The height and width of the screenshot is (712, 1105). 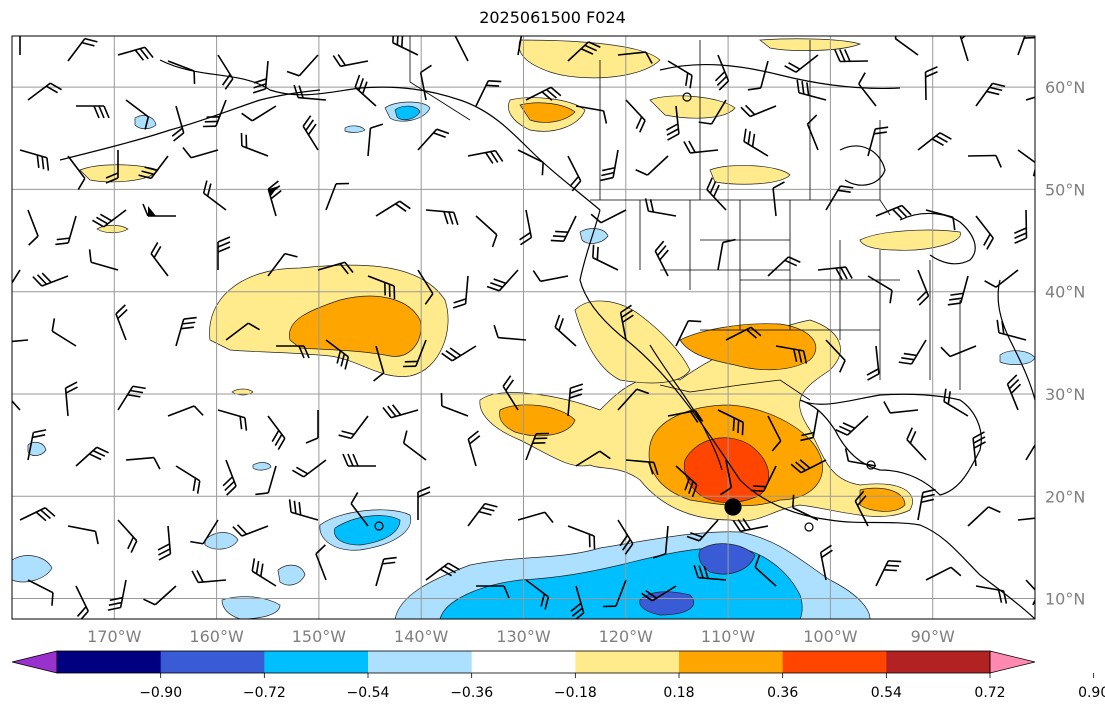 I want to click on longitude-label: 120°W, so click(x=626, y=636).